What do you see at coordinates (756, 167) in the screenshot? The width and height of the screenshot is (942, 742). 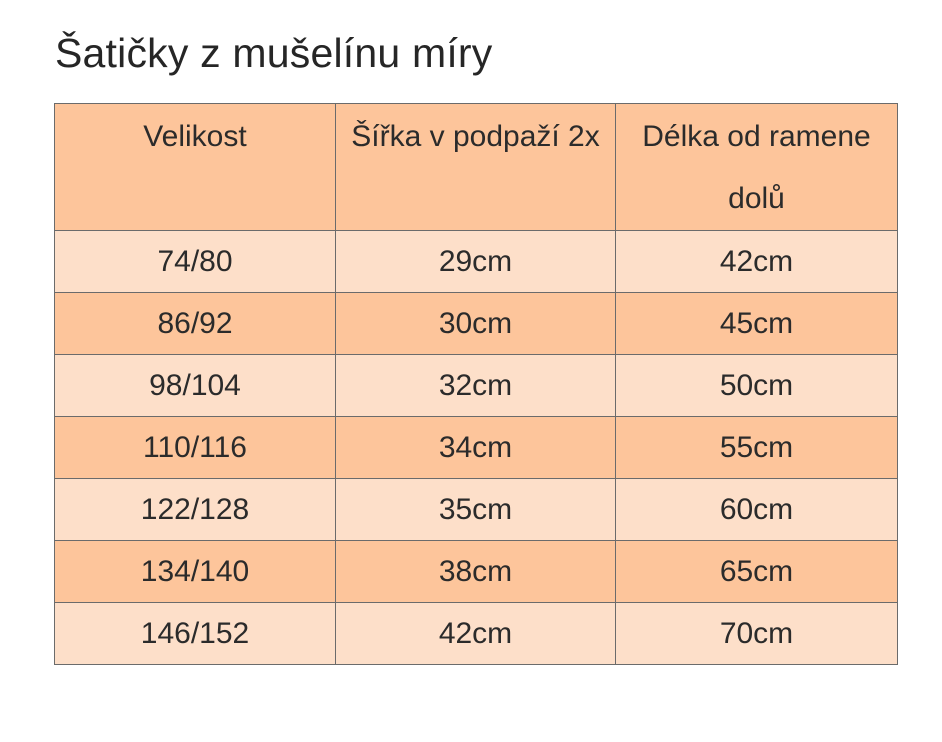 I see `header-length: Délka od ramene dolů` at bounding box center [756, 167].